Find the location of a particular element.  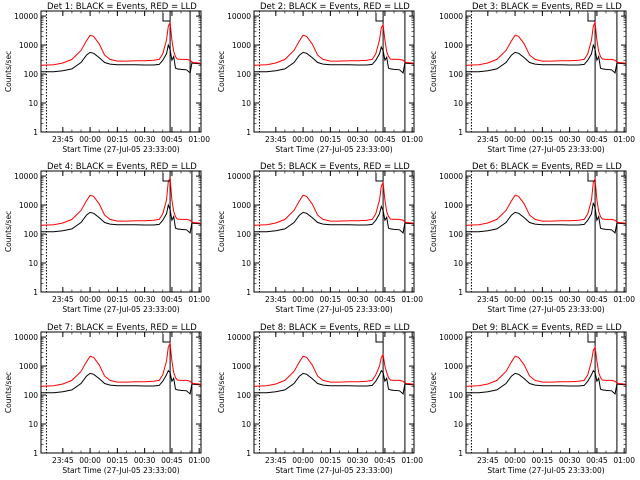

panel-title: Det 8: BLACK = Events, RED = LLD is located at coordinates (335, 328).